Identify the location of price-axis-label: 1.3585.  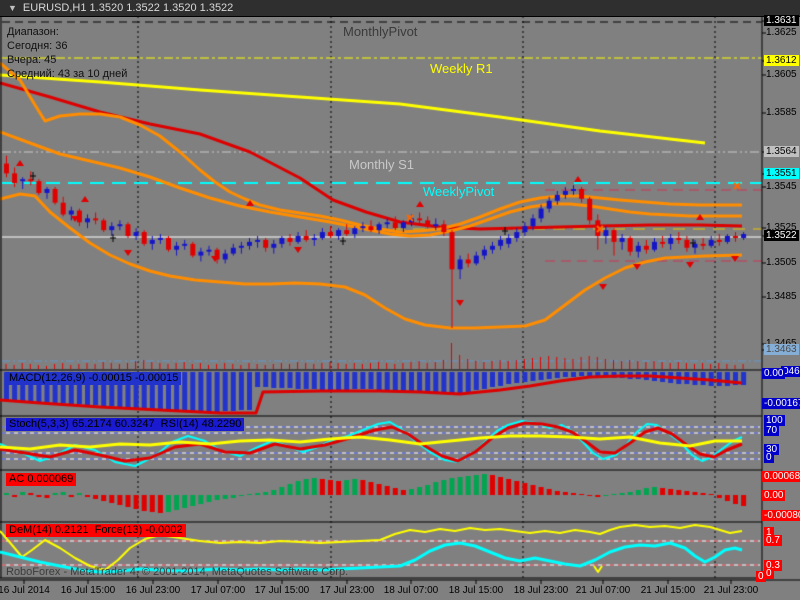
(781, 112).